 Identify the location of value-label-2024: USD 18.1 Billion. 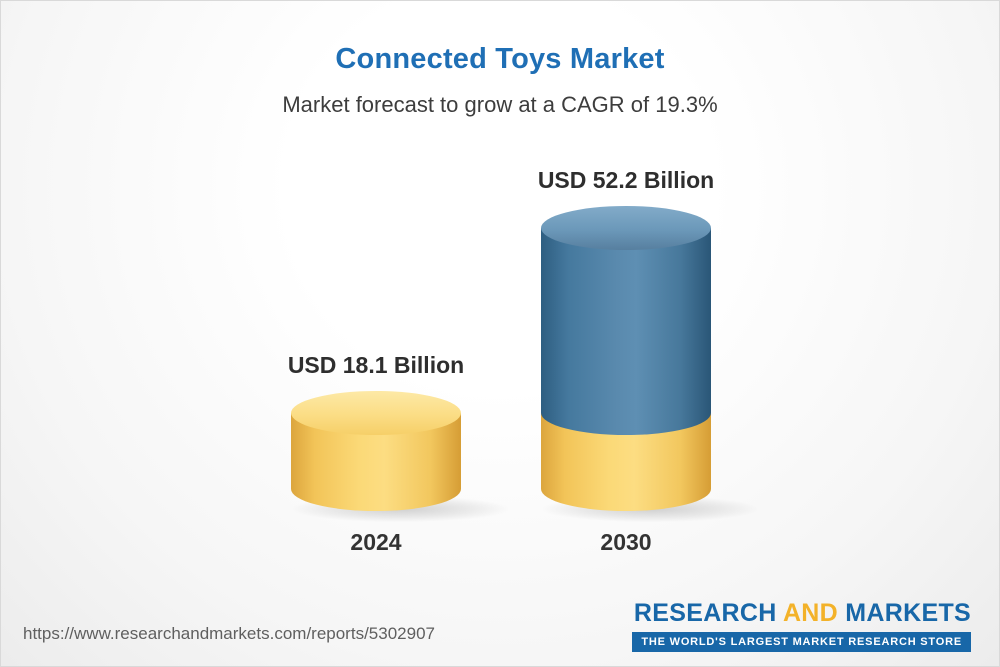
(376, 365).